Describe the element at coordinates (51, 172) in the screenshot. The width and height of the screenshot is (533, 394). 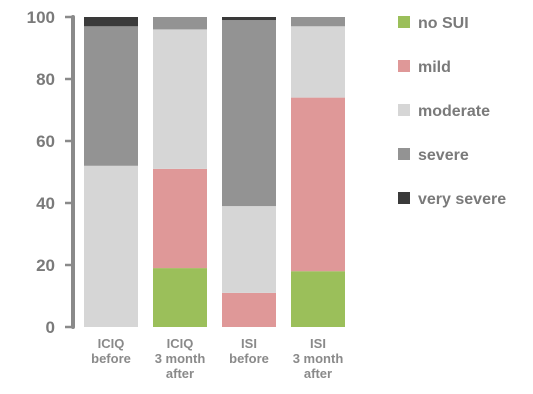
I see `y-axis: 0 20 40 60 80 100` at that location.